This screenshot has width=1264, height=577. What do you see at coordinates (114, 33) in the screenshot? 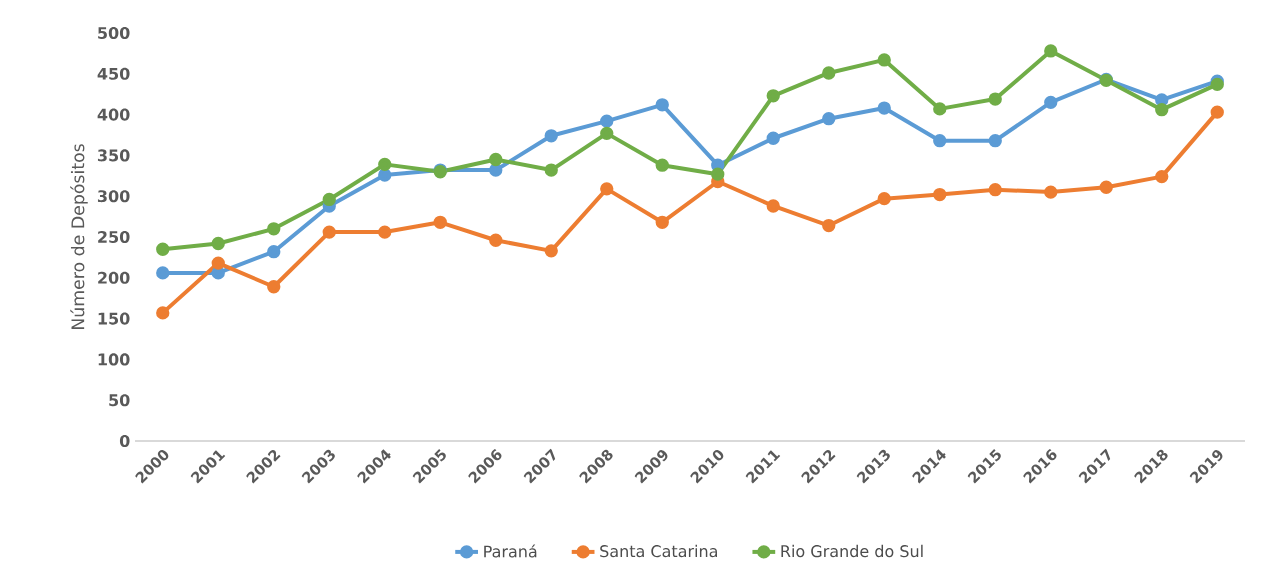
I see `y-tick-label: 500` at bounding box center [114, 33].